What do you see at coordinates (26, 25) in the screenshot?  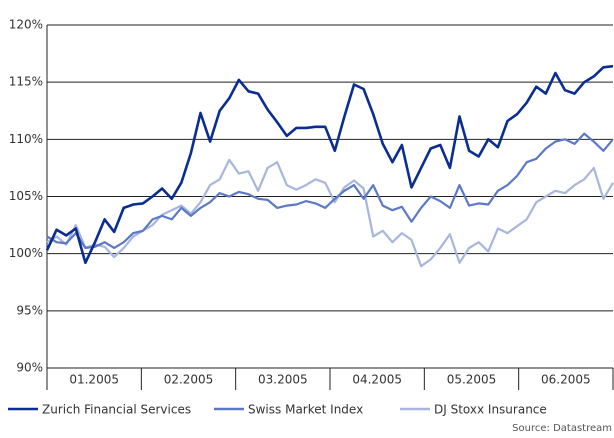 I see `y-tick-label: 120%` at bounding box center [26, 25].